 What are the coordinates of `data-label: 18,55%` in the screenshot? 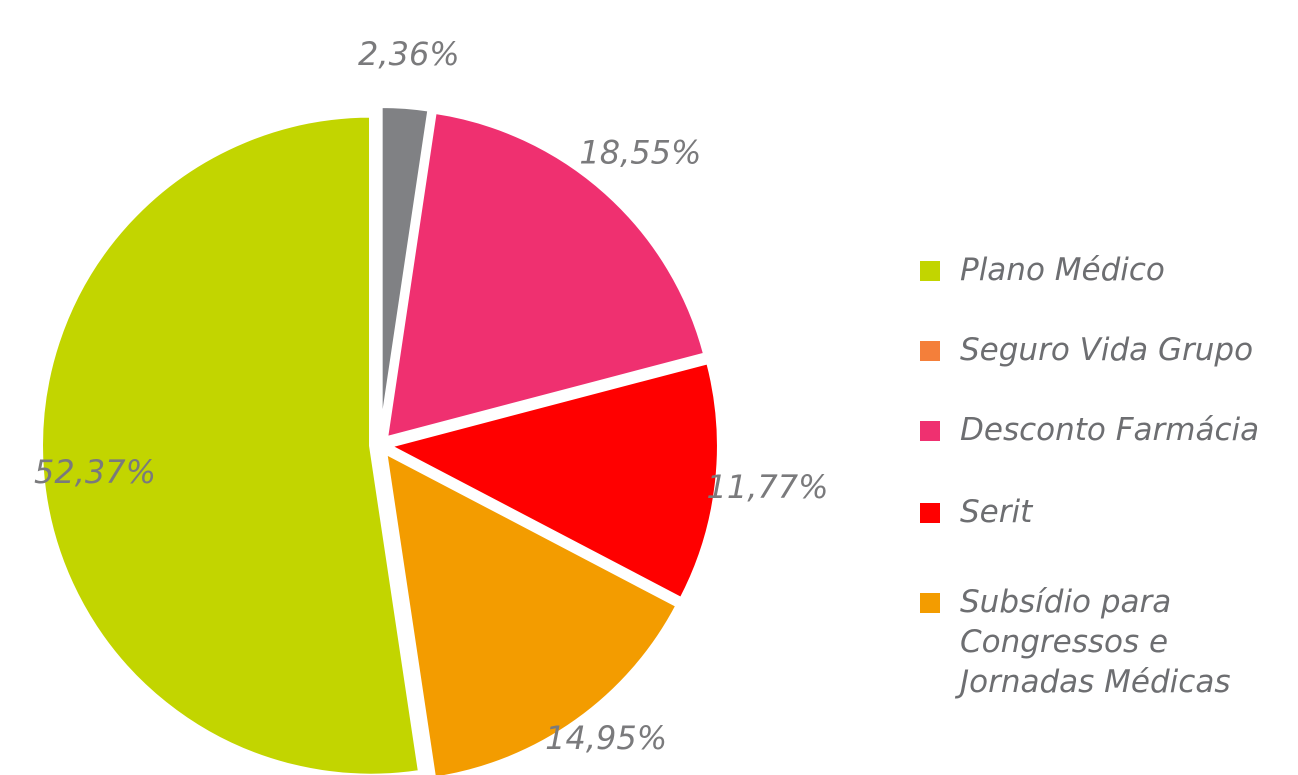 It's located at (640, 153).